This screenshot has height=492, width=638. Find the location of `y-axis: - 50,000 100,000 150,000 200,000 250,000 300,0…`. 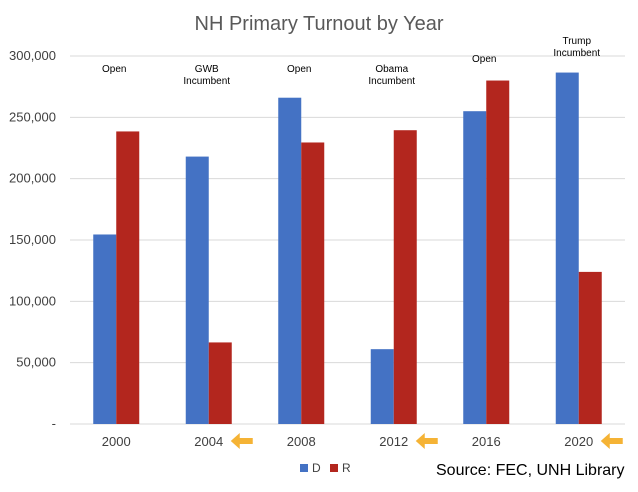

y-axis: - 50,000 100,000 150,000 200,000 250,000 300,0… is located at coordinates (32, 239).